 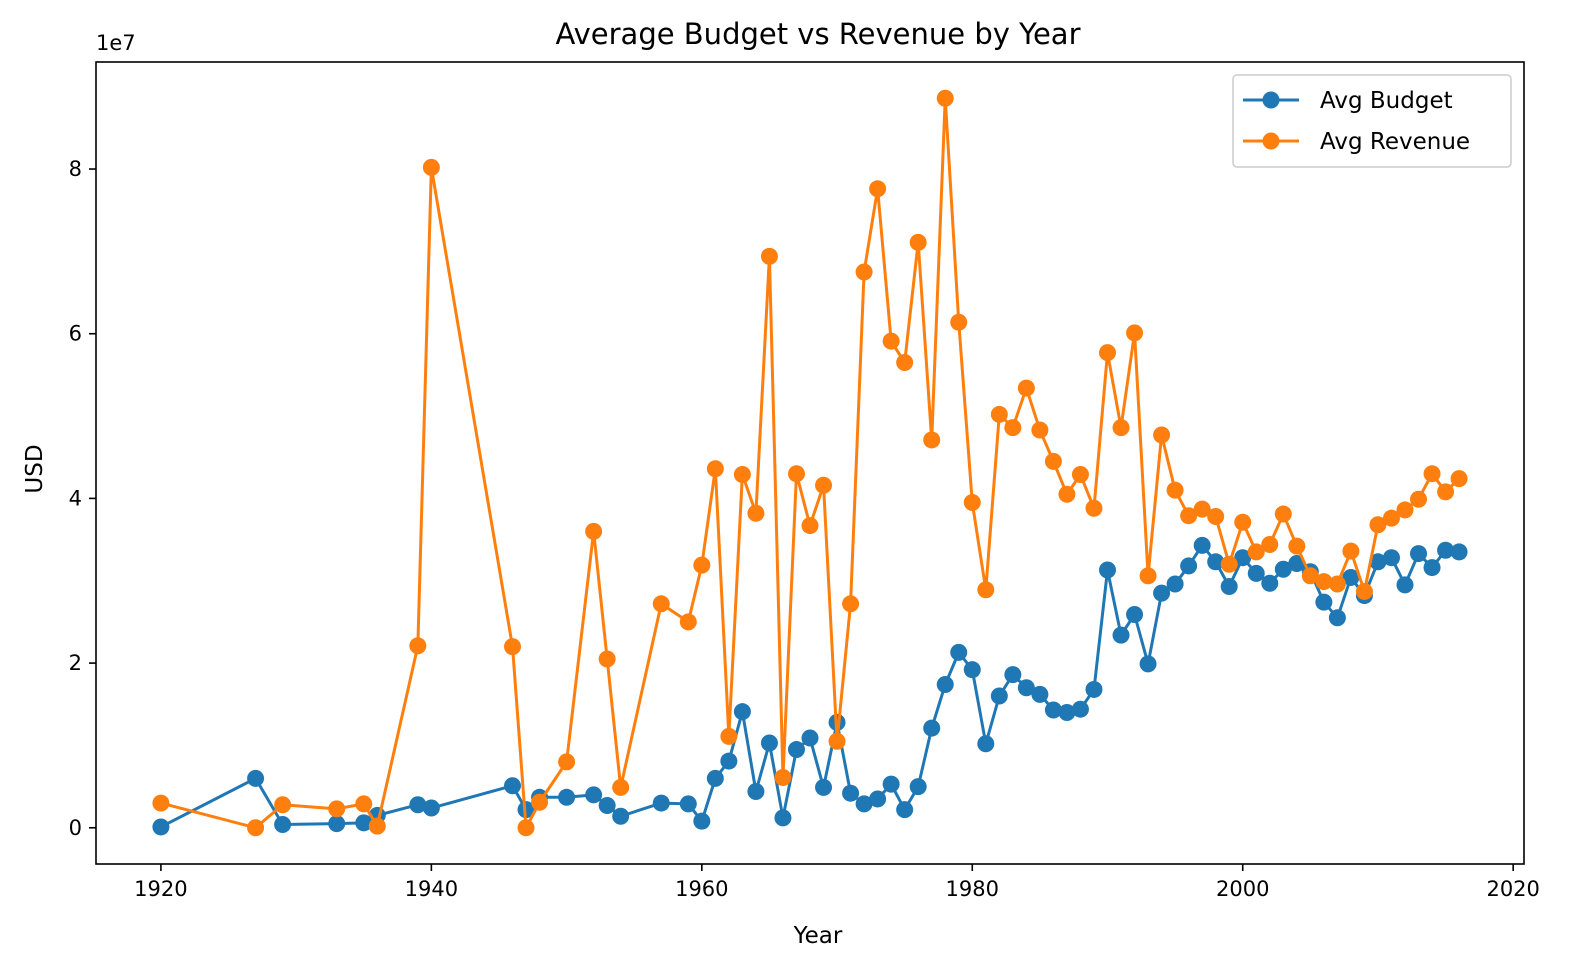 I want to click on legend: Avg Budget Avg Revenue, so click(x=1372, y=121).